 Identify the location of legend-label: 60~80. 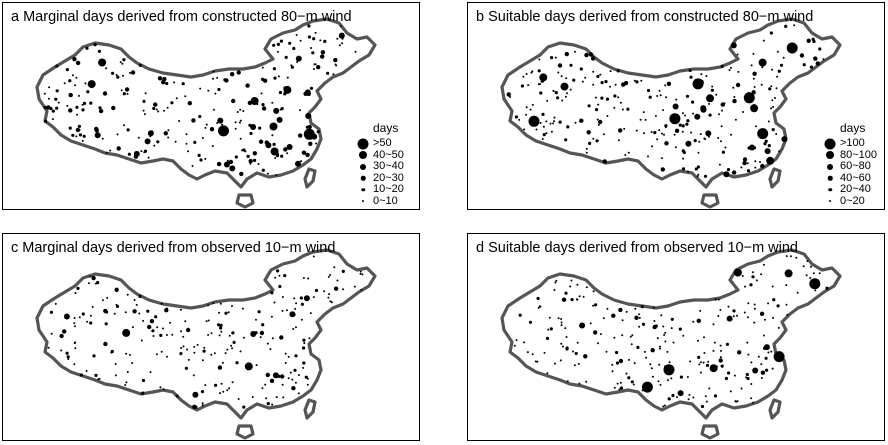
(855, 166).